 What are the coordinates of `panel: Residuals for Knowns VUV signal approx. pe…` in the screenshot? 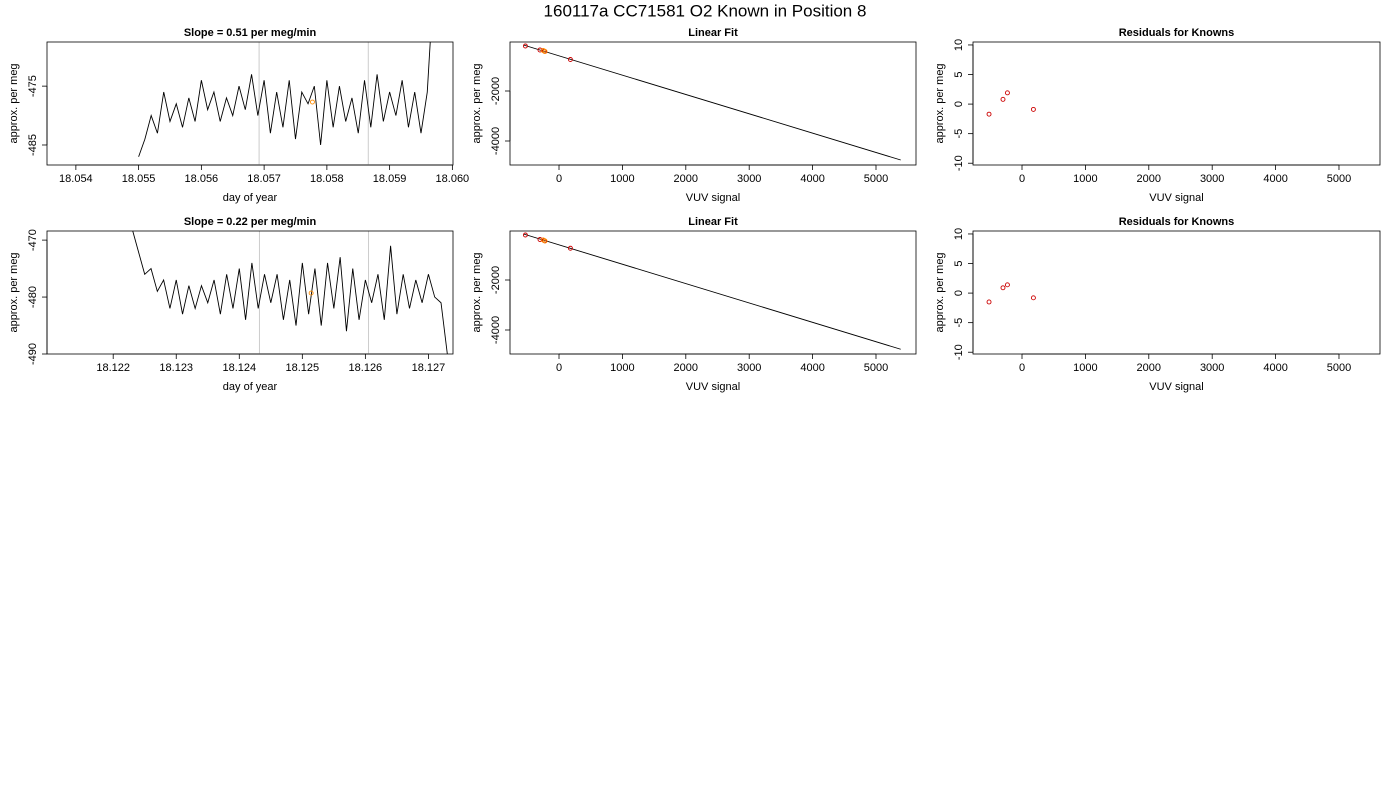 It's located at (1157, 115).